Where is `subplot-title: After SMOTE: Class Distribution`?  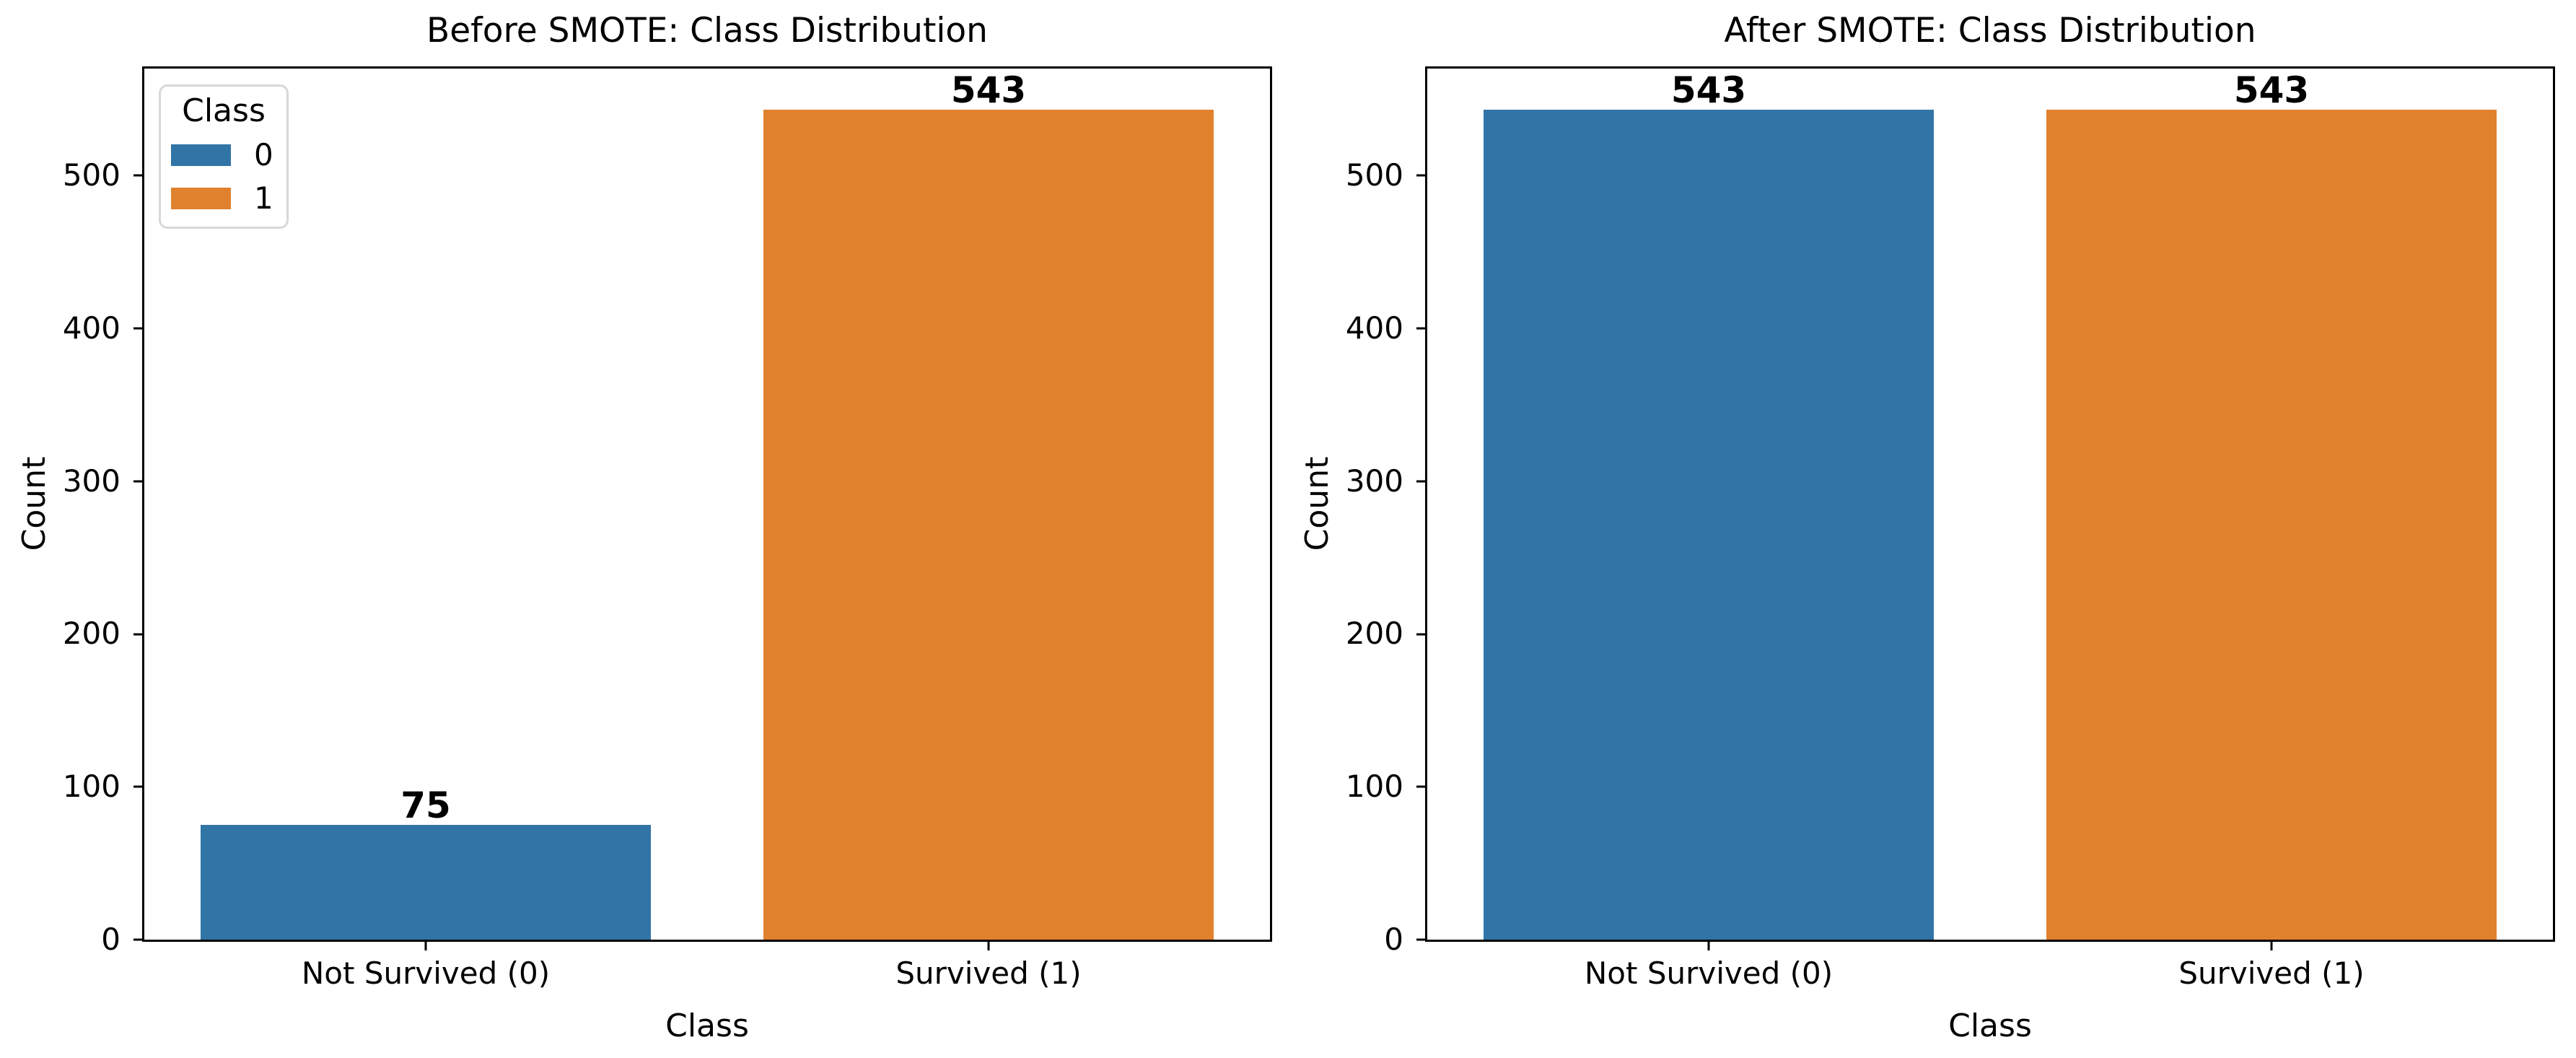
subplot-title: After SMOTE: Class Distribution is located at coordinates (1990, 31).